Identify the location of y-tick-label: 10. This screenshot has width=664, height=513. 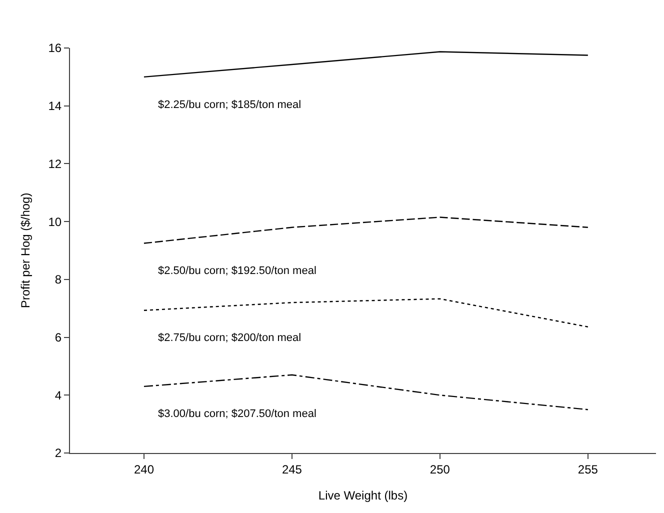
(55, 221).